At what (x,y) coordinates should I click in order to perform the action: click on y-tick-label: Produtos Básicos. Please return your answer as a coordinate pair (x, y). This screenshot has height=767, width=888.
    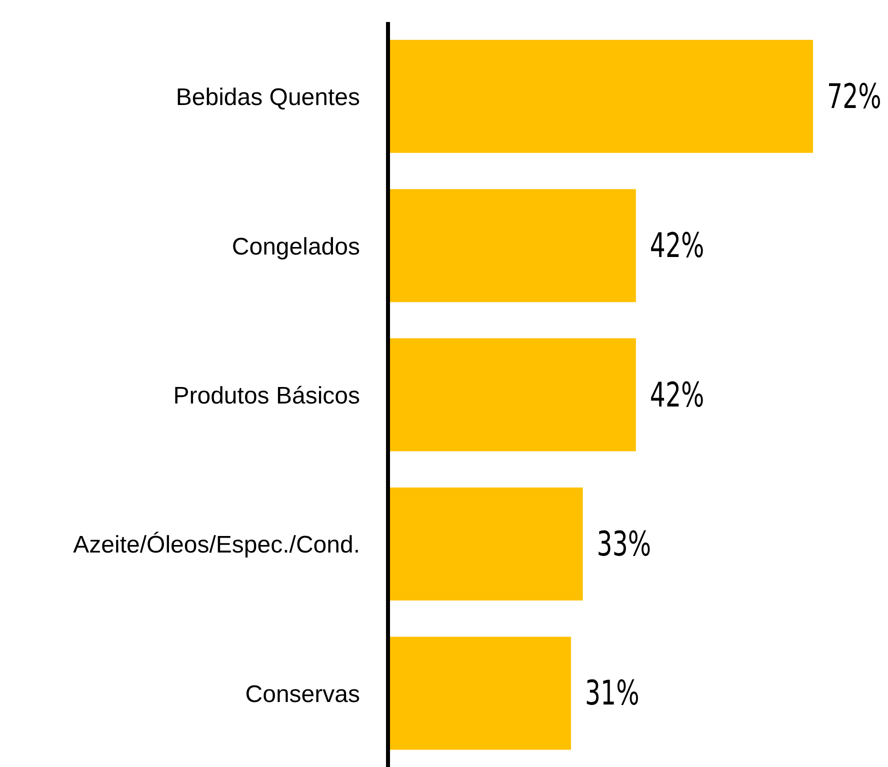
    Looking at the image, I should click on (266, 396).